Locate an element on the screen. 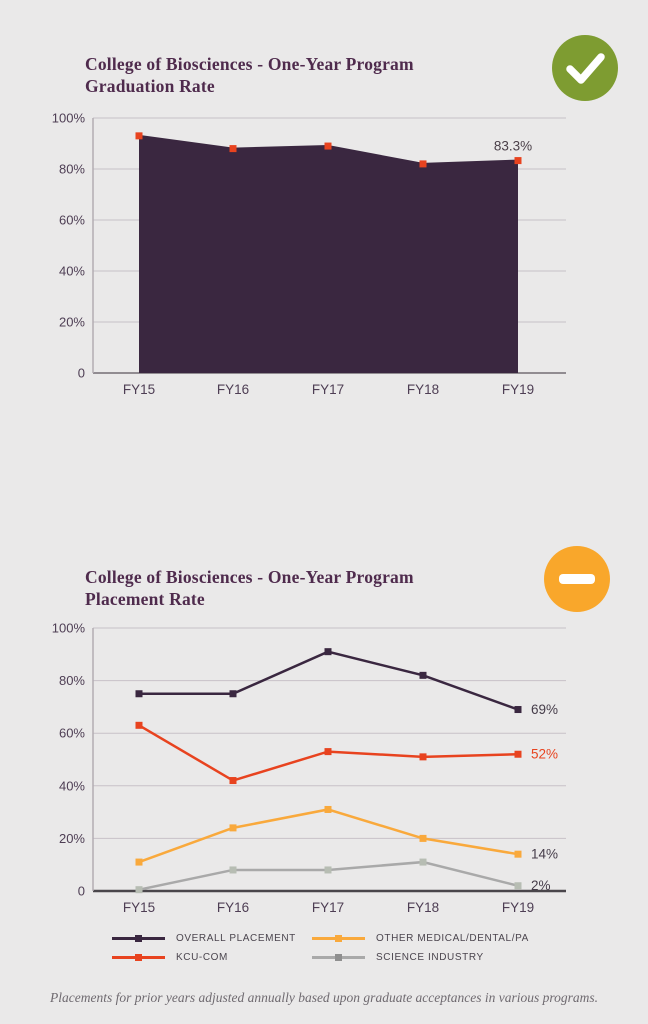 The height and width of the screenshot is (1024, 648). legend-label: KCU-COM is located at coordinates (202, 957).